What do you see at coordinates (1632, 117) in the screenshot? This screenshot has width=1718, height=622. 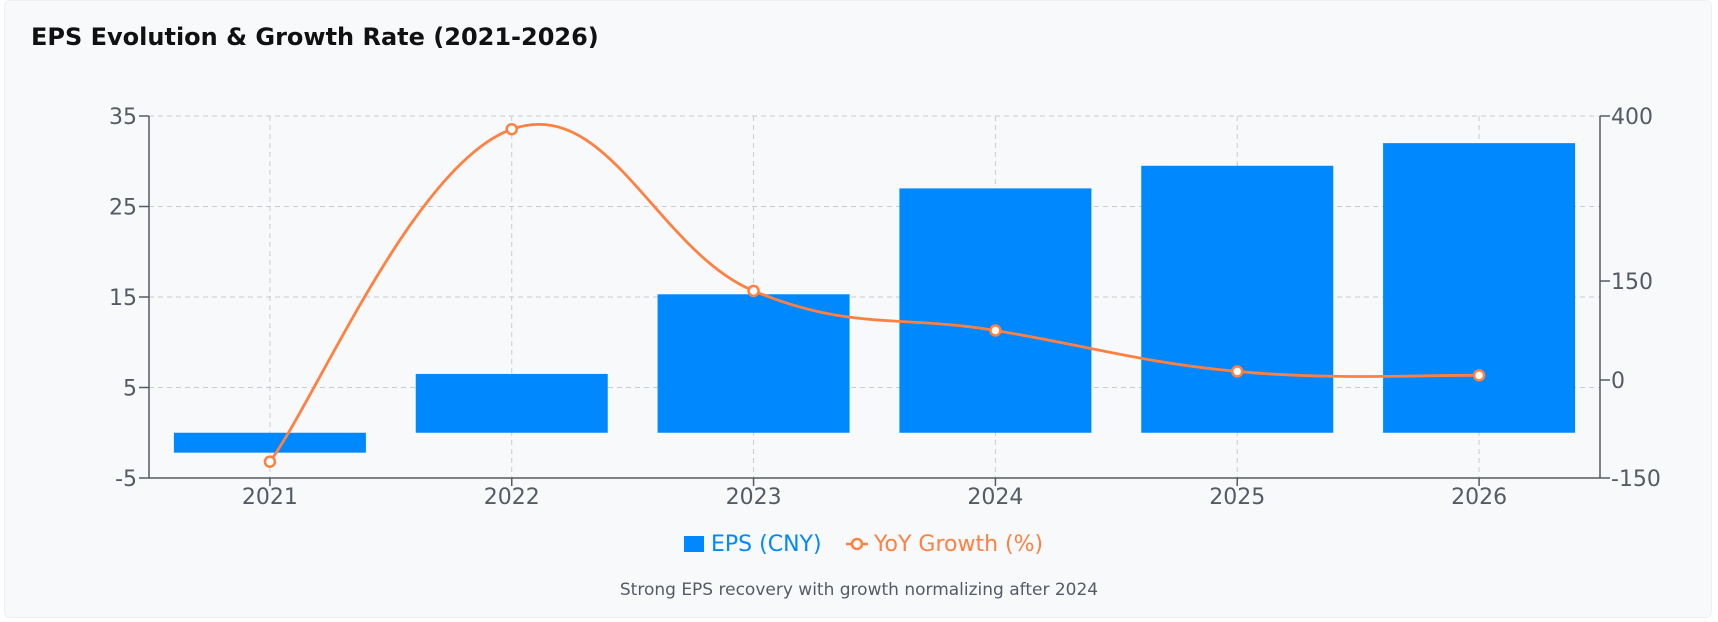 I see `y-right-tick-label: 400` at bounding box center [1632, 117].